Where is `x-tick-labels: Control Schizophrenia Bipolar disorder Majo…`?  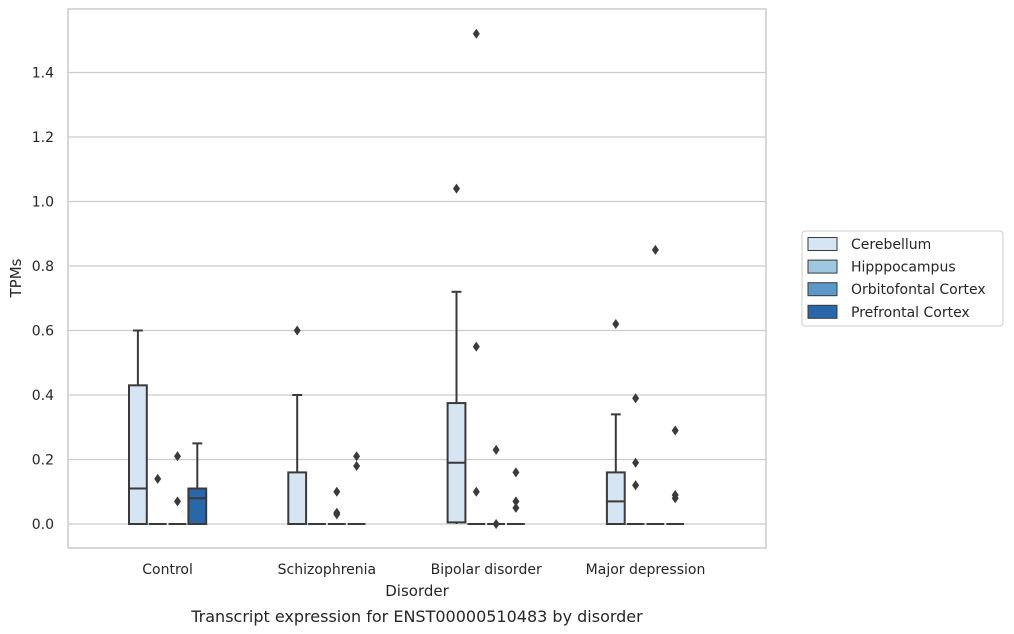 x-tick-labels: Control Schizophrenia Bipolar disorder Majo… is located at coordinates (423, 570).